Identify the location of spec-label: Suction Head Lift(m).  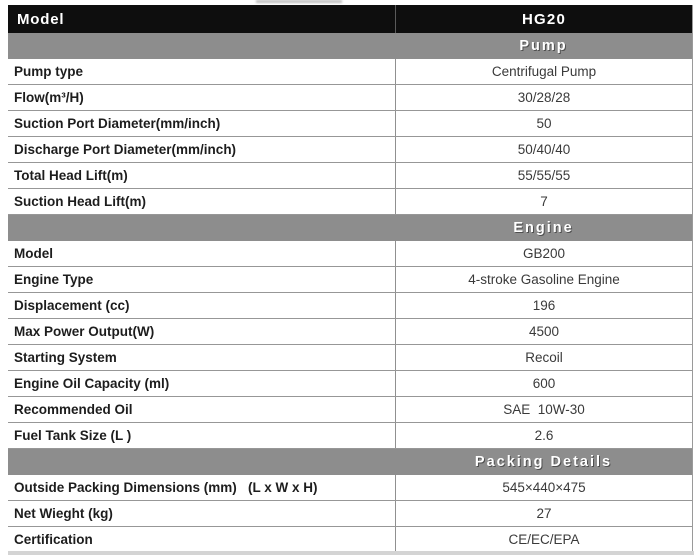
(80, 201).